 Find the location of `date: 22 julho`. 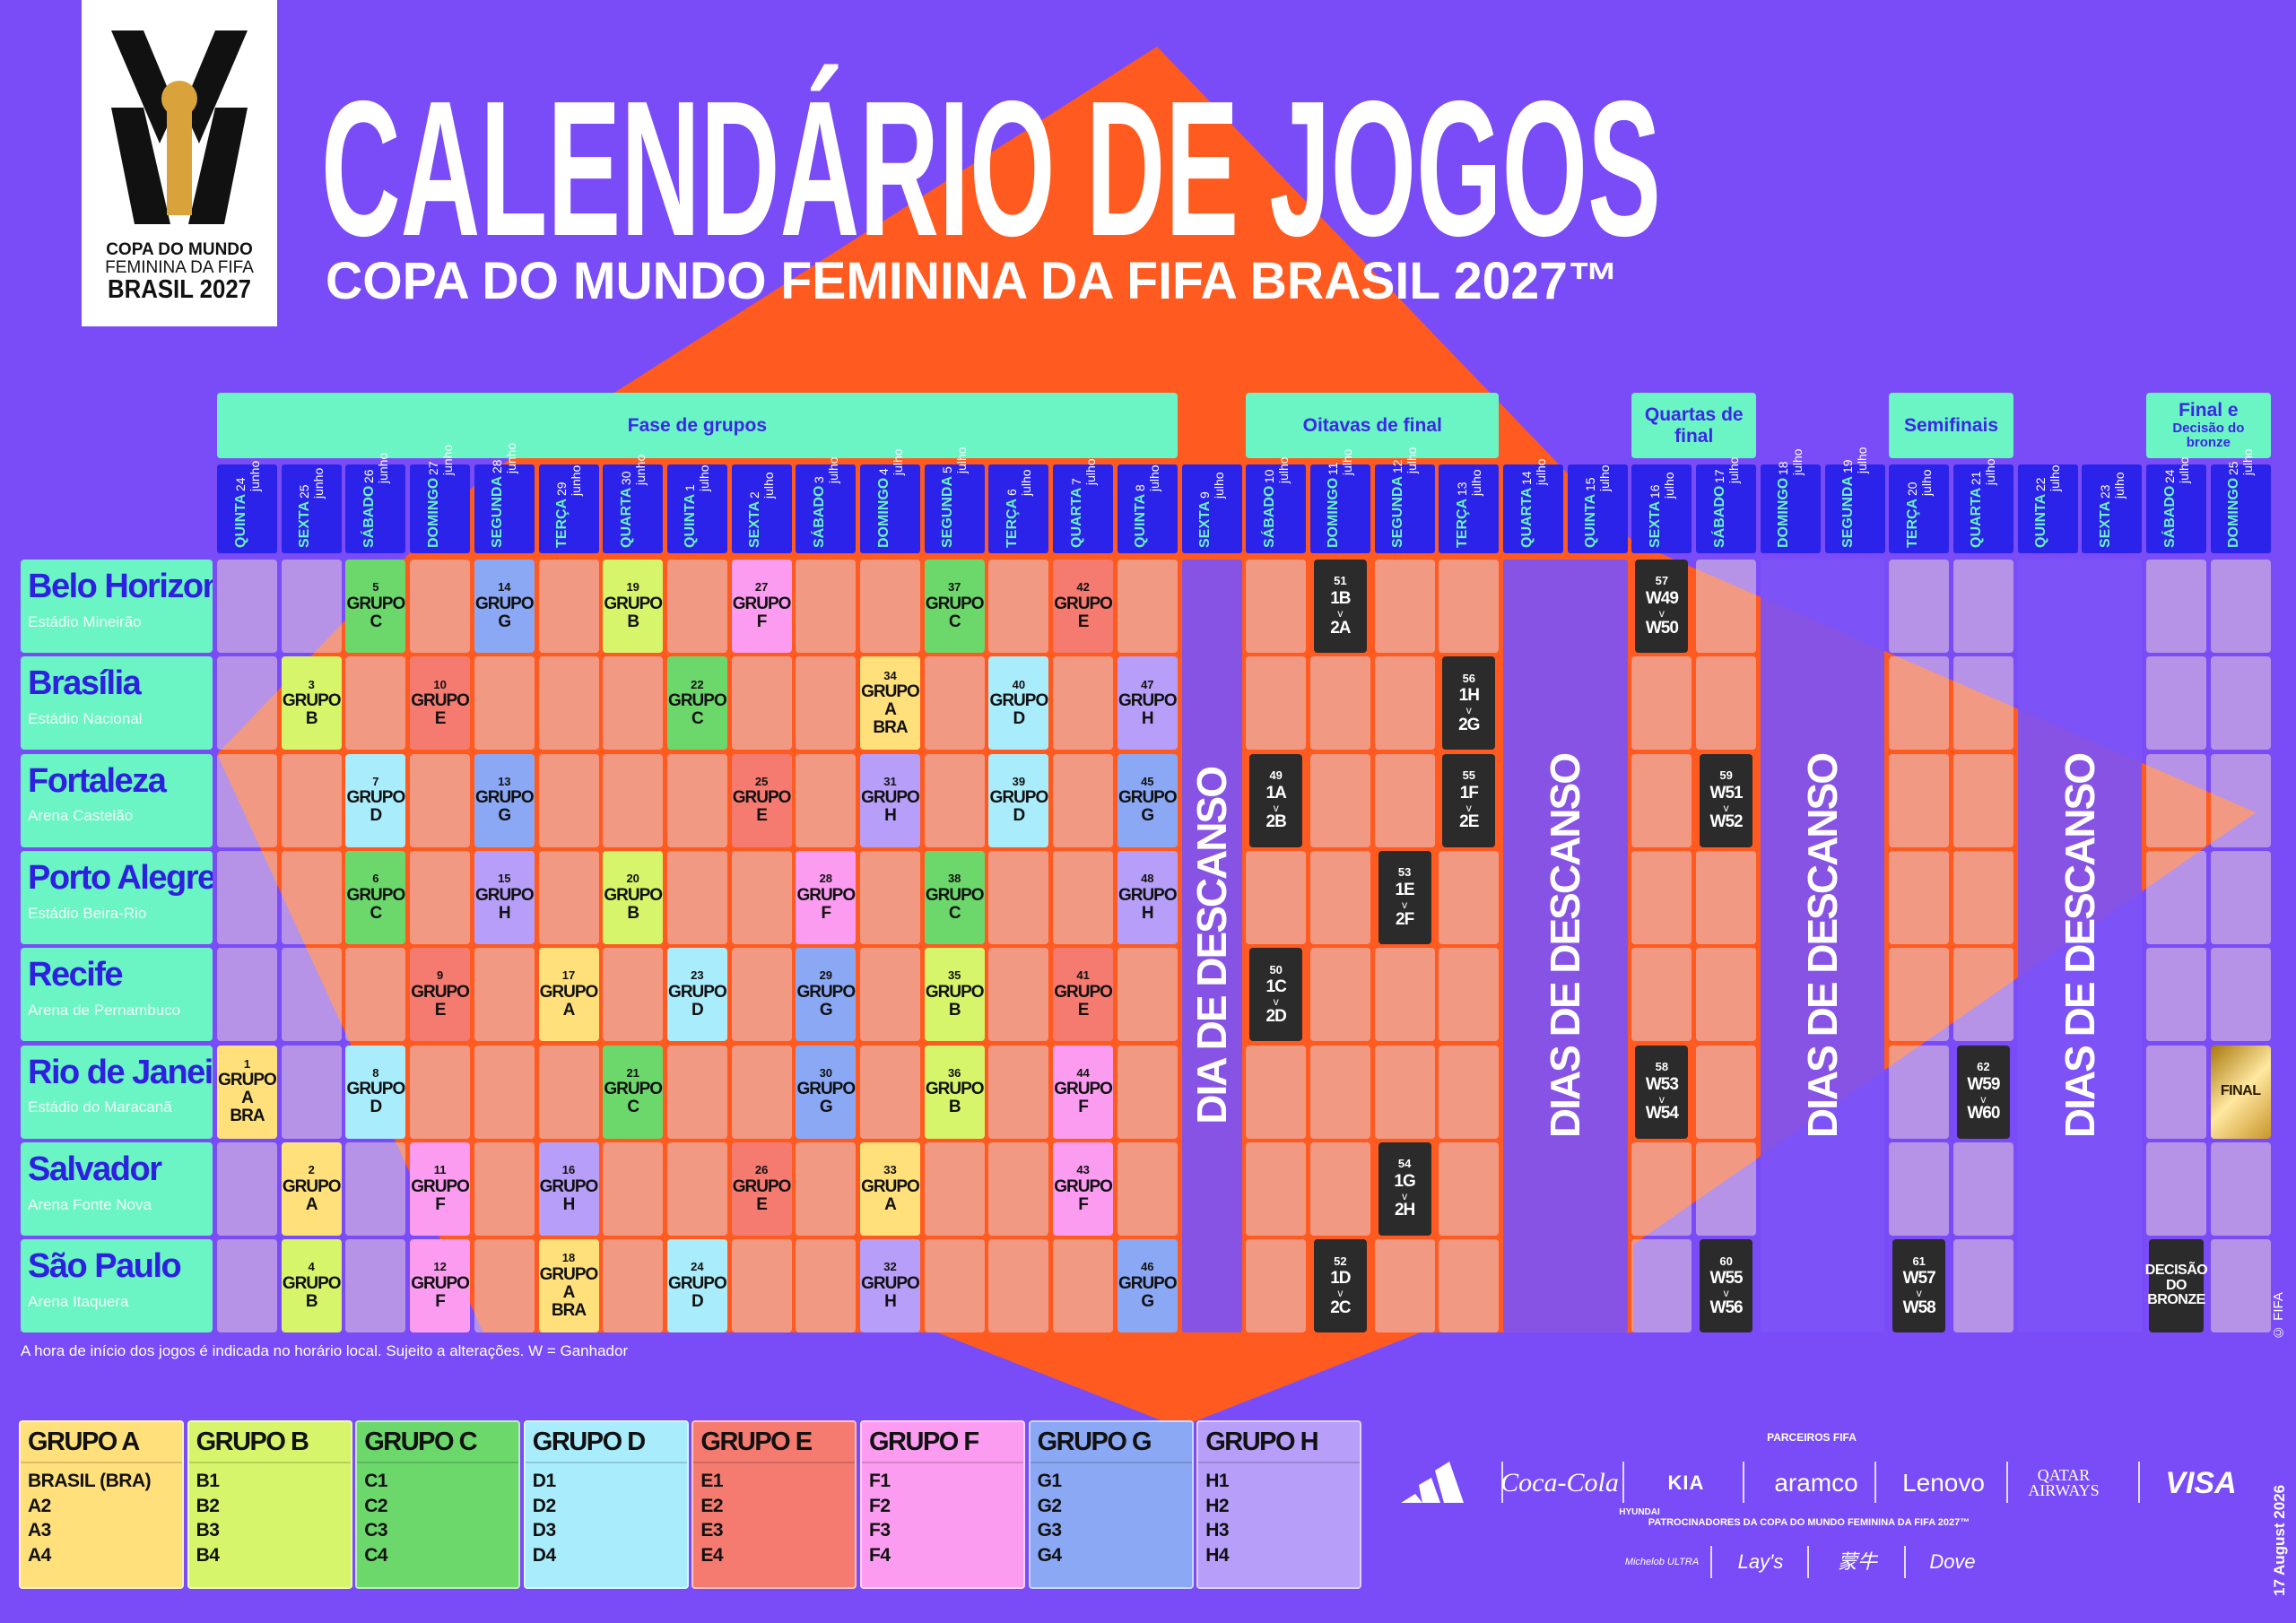

date: 22 julho is located at coordinates (2048, 478).